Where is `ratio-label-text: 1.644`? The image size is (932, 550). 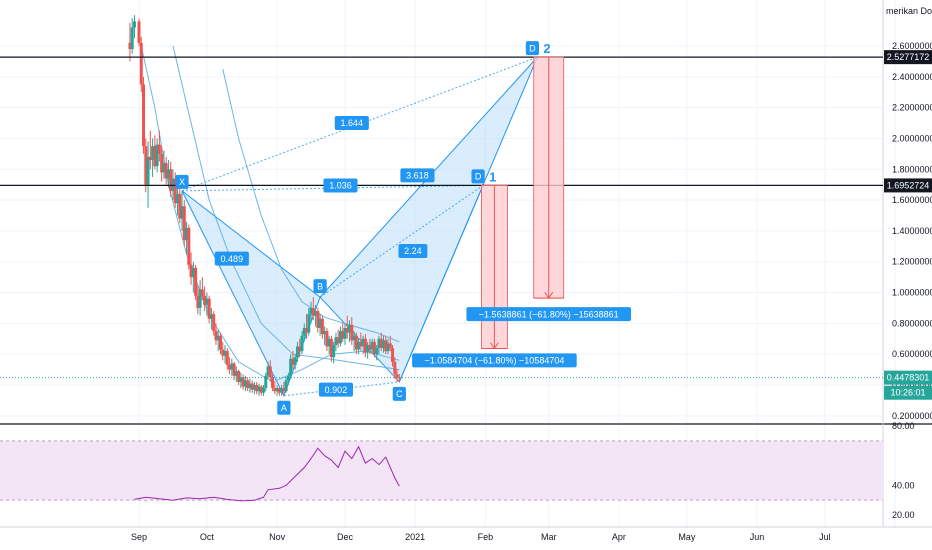 ratio-label-text: 1.644 is located at coordinates (352, 123).